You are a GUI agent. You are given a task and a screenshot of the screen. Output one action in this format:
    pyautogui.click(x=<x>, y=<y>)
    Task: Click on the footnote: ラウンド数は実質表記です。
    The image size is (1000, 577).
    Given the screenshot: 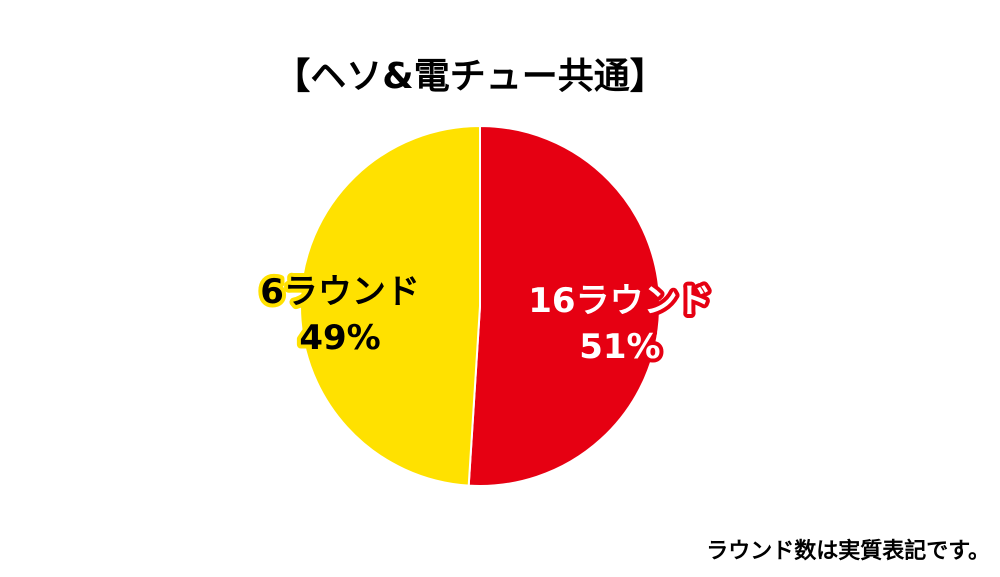 What is the action you would take?
    pyautogui.click(x=848, y=551)
    